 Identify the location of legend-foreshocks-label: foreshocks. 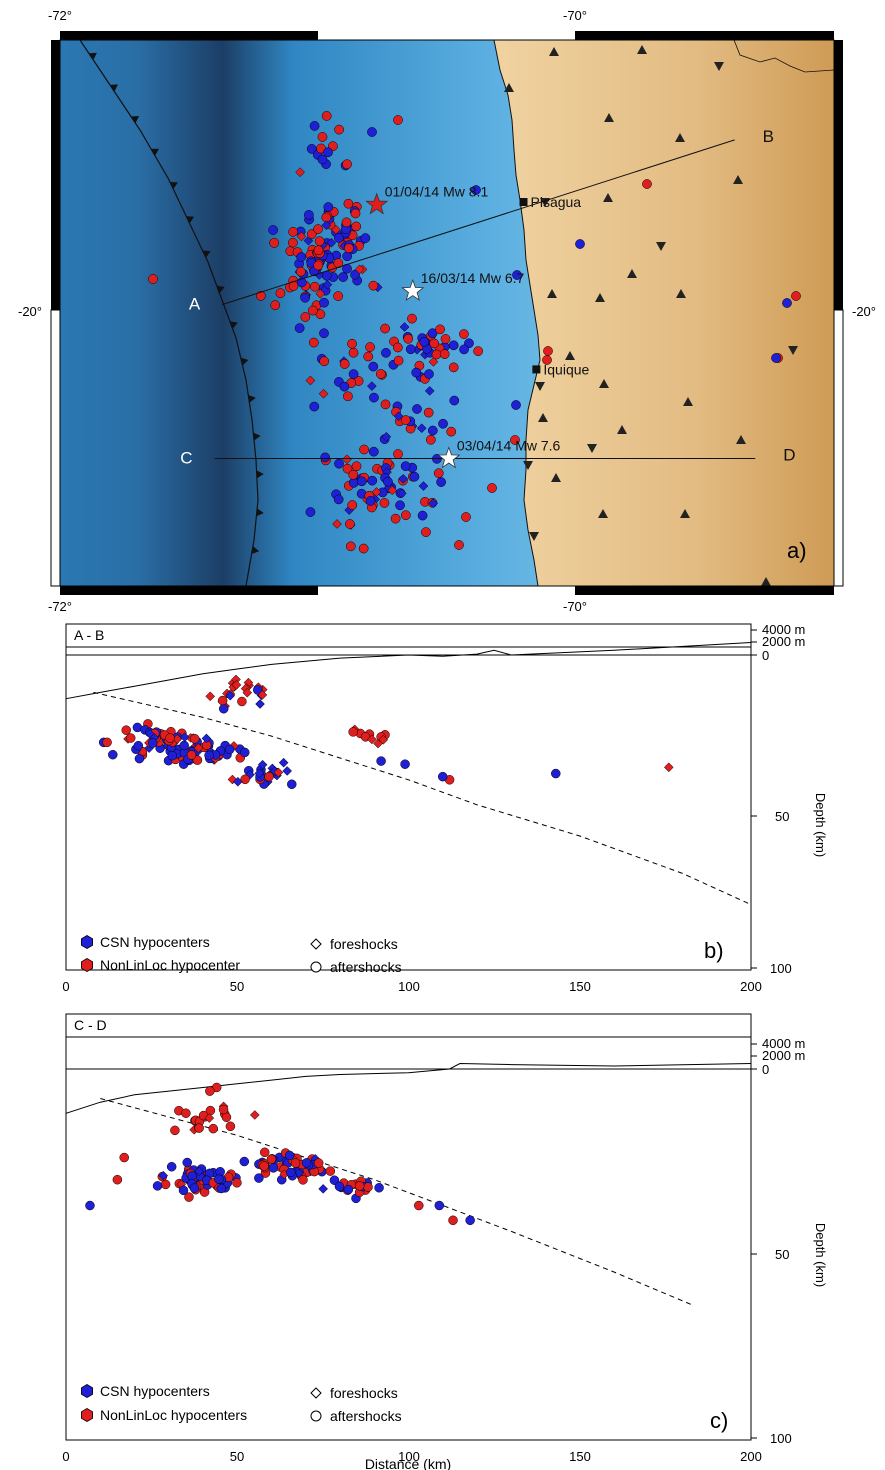
(364, 1393).